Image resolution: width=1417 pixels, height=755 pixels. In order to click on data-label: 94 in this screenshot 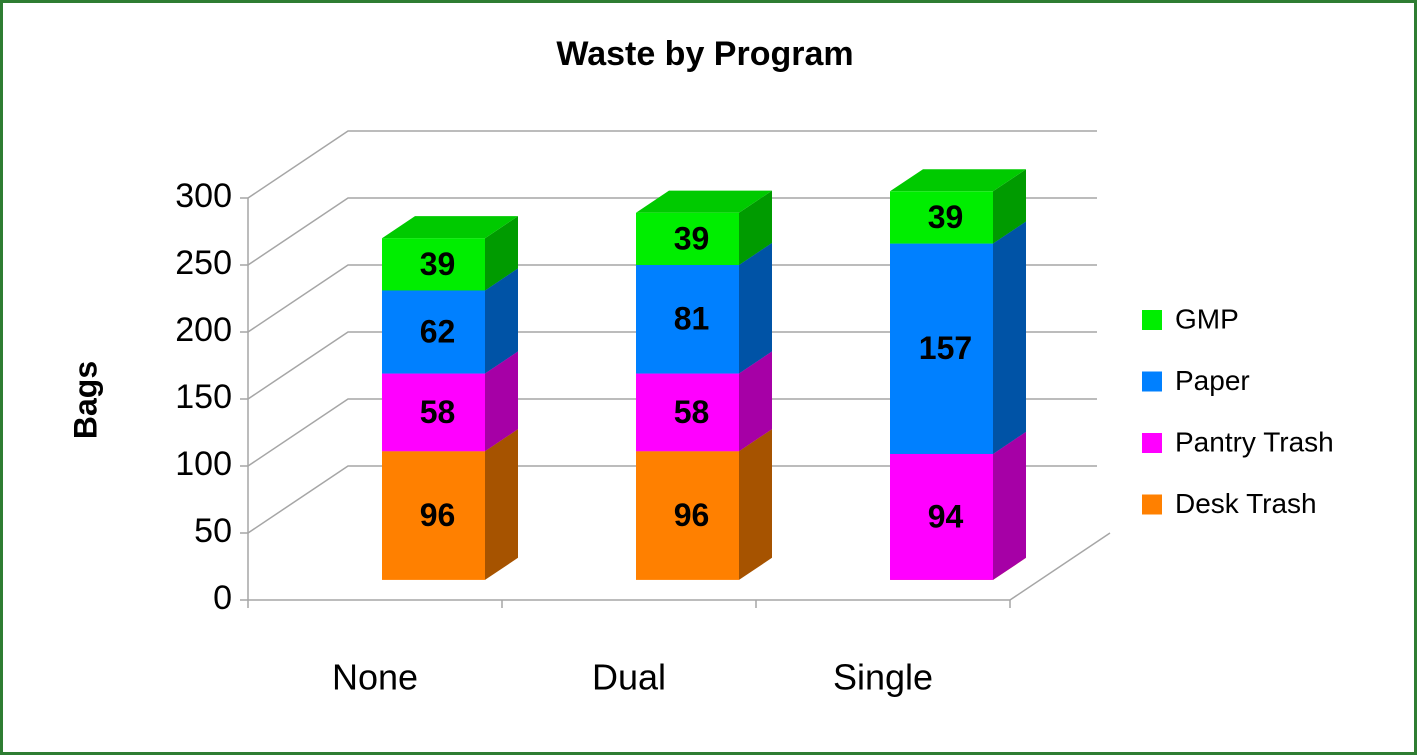, I will do `click(946, 516)`.